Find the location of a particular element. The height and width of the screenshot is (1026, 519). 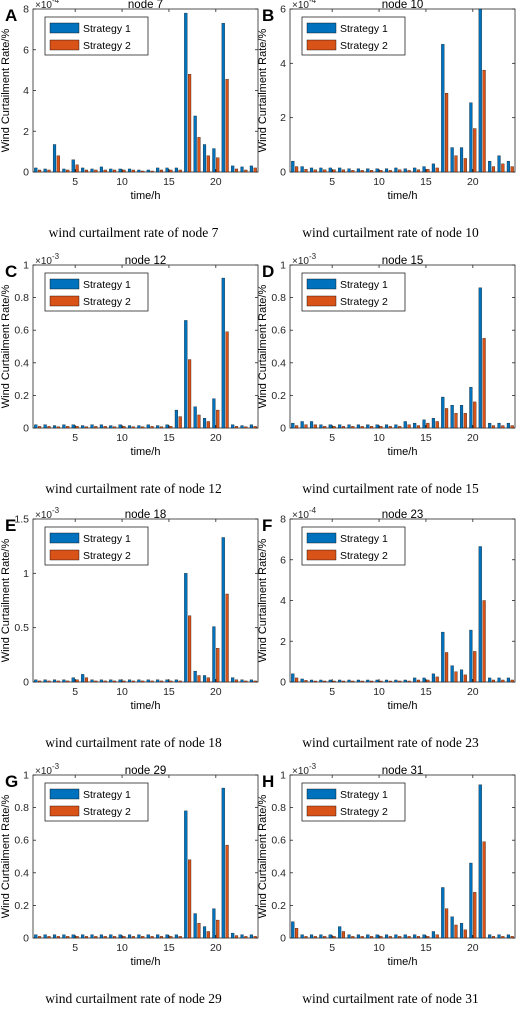

x-tick-label: 5 is located at coordinates (75, 948).